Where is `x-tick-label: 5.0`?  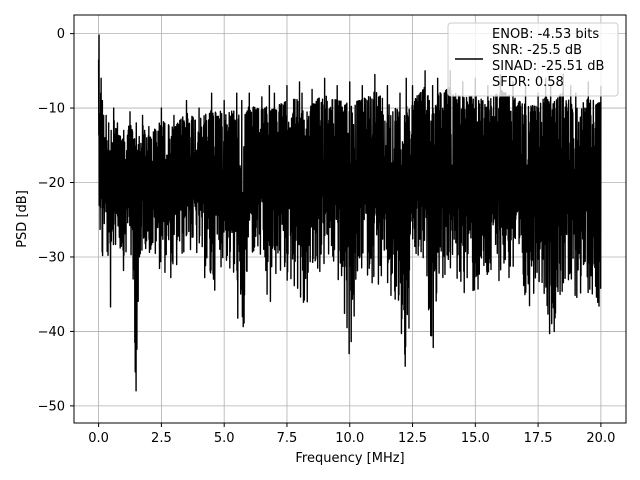 x-tick-label: 5.0 is located at coordinates (224, 438).